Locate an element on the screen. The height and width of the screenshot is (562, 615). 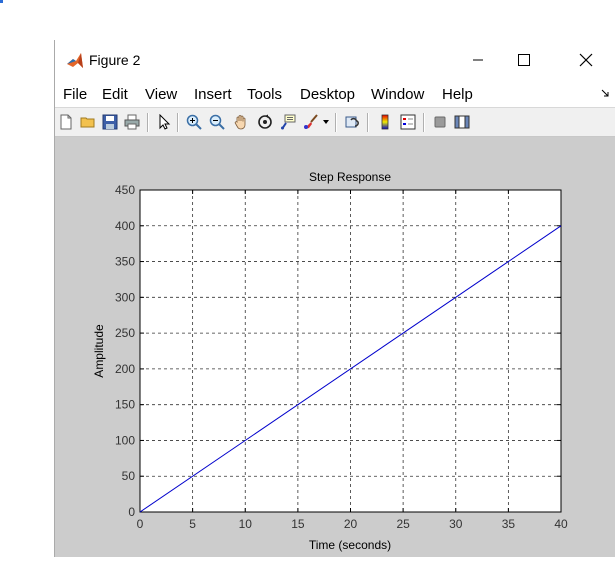
hide-plot-tools-icon is located at coordinates (440, 122).